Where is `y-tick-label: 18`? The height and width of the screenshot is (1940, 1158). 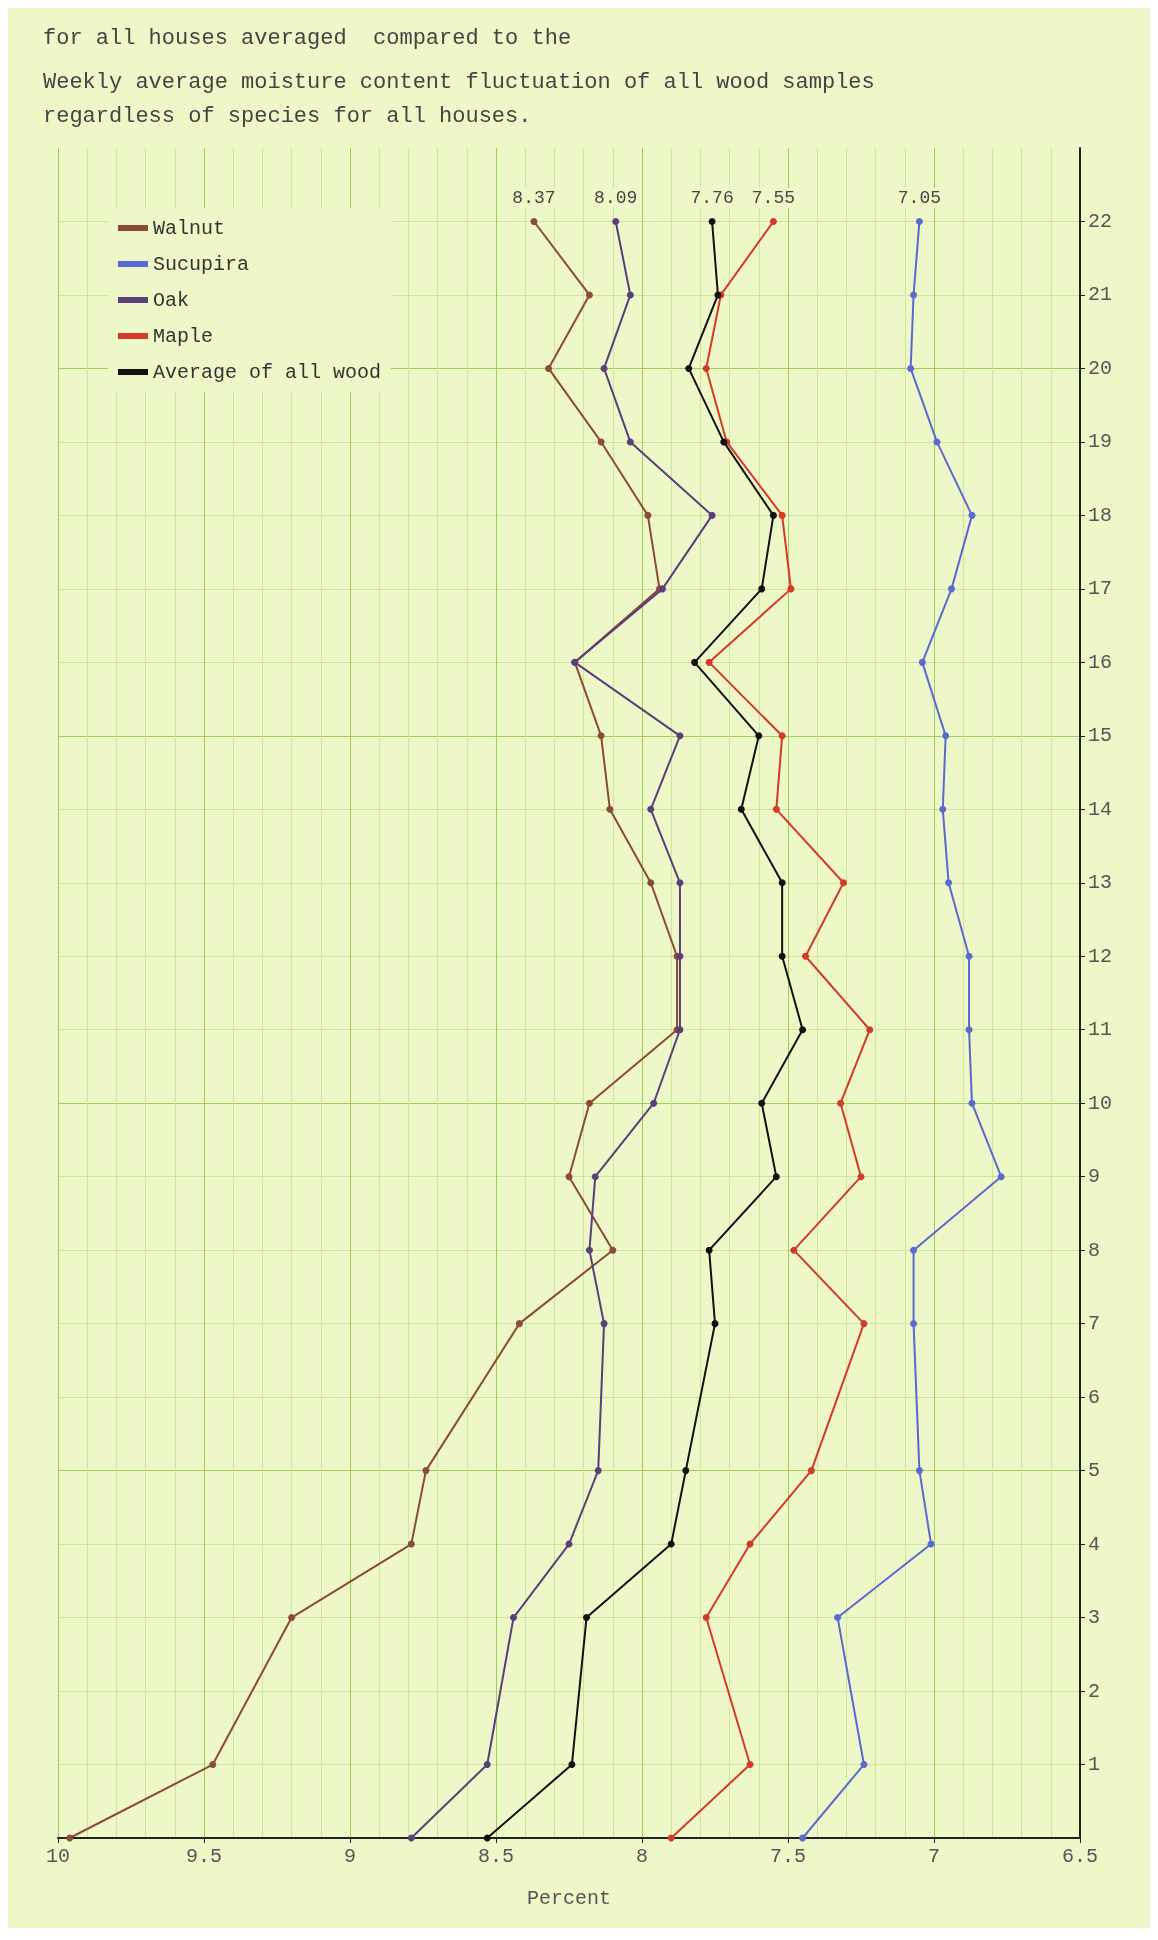 y-tick-label: 18 is located at coordinates (1100, 515).